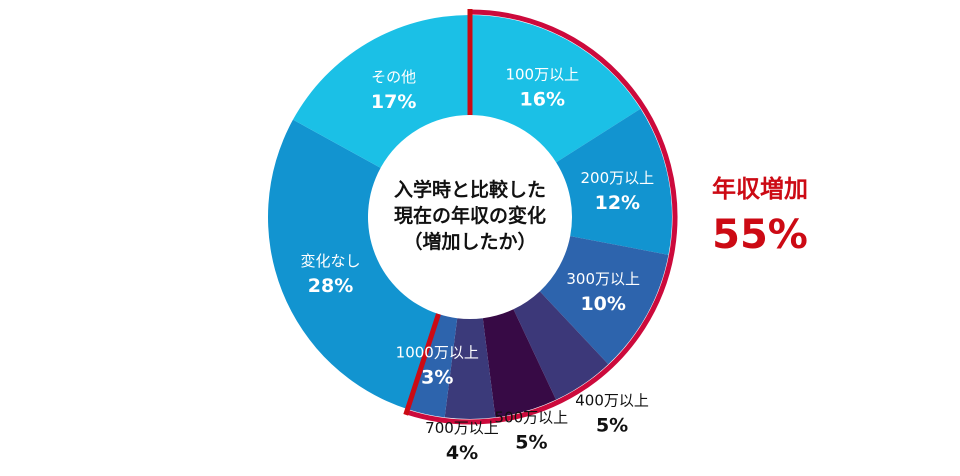 This screenshot has width=960, height=476. Describe the element at coordinates (602, 304) in the screenshot. I see `slice-value: 10%` at that location.